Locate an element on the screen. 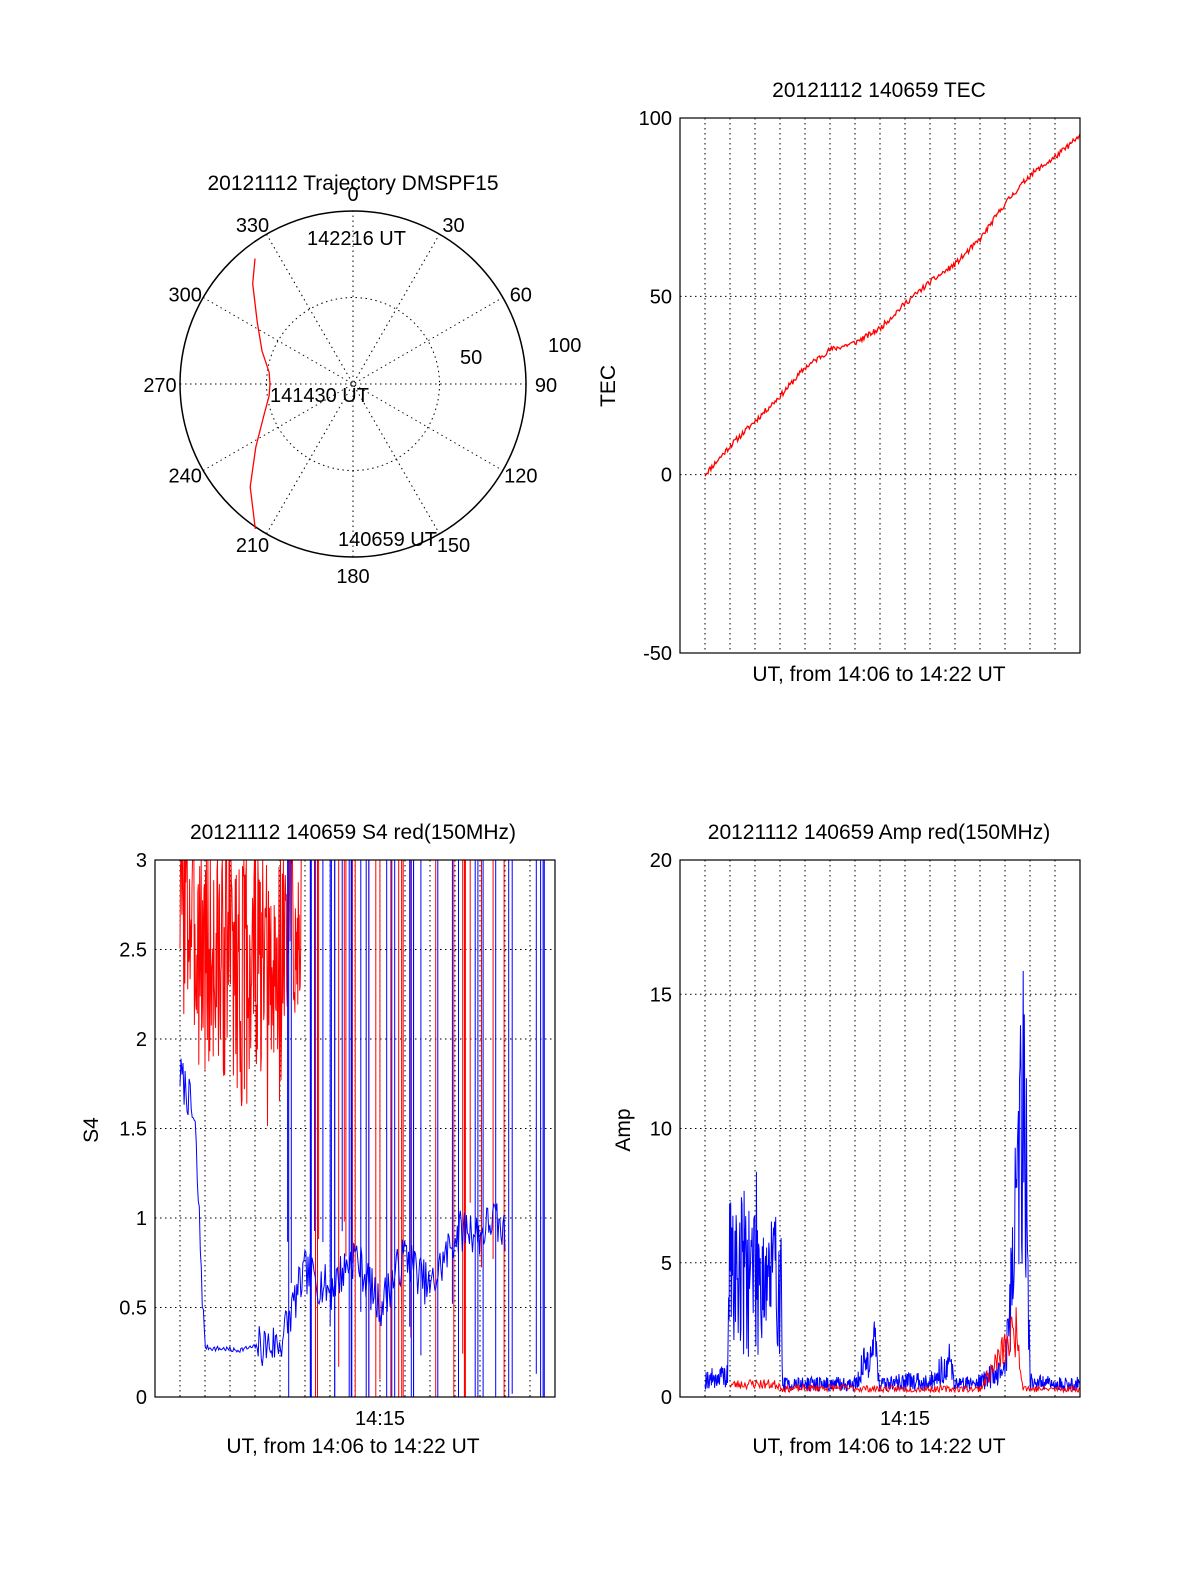 This screenshot has height=1575, width=1200. s4-title: 20121112 140659 S4 red(150MHz) is located at coordinates (353, 832).